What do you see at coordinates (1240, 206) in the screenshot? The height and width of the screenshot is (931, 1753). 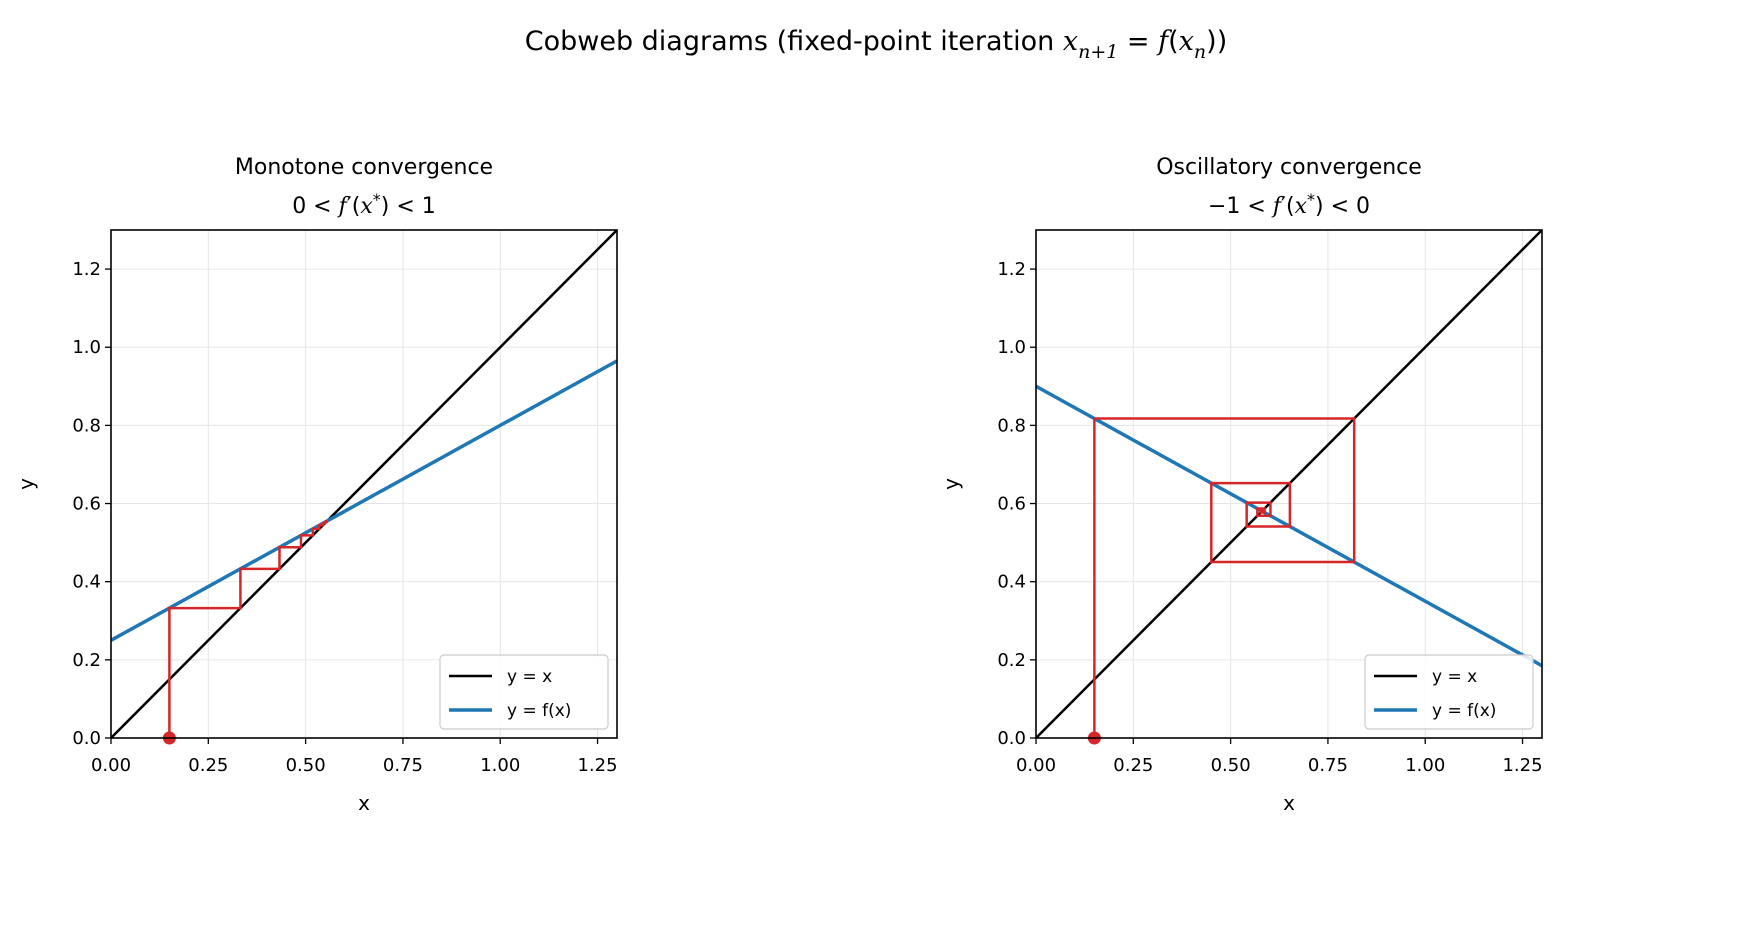 I see `subtitle-part: −1 <` at bounding box center [1240, 206].